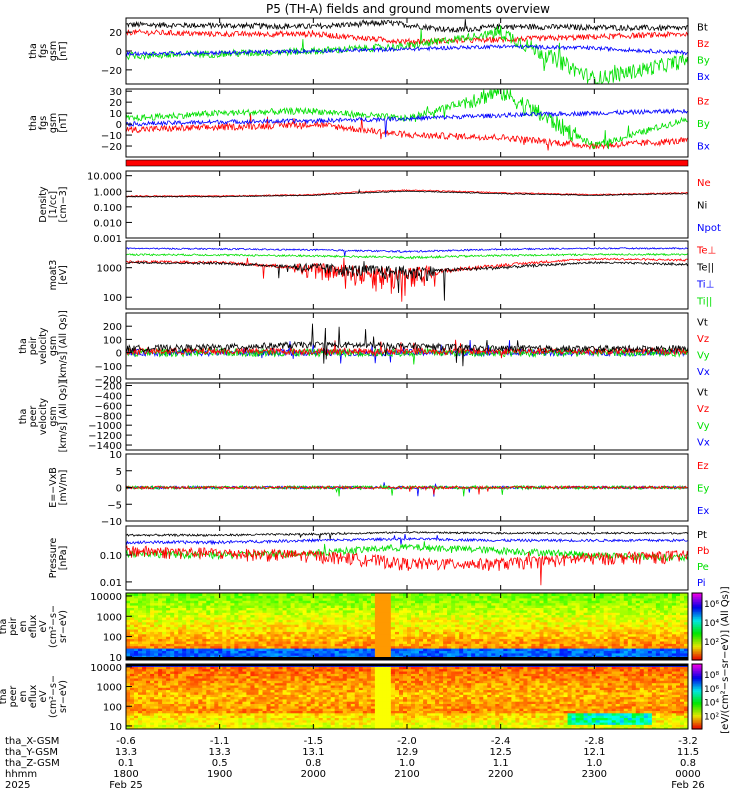  Describe the element at coordinates (705, 268) in the screenshot. I see `legend-item: Te||` at that location.